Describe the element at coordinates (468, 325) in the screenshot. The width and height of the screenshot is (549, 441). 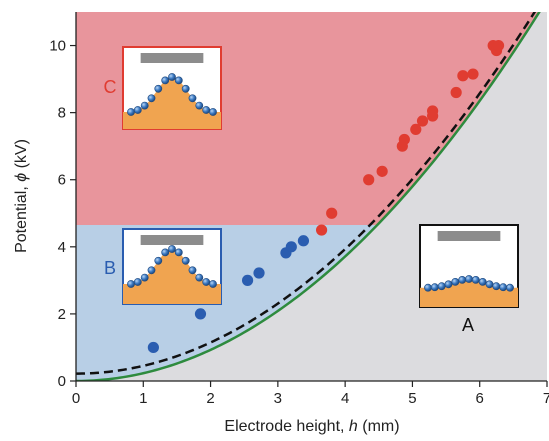
I see `region-label-a: A` at that location.